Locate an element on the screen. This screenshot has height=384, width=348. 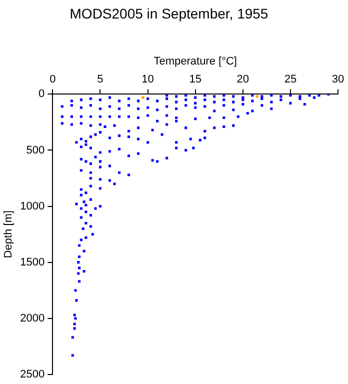
x-tick-label: 30 is located at coordinates (338, 80).